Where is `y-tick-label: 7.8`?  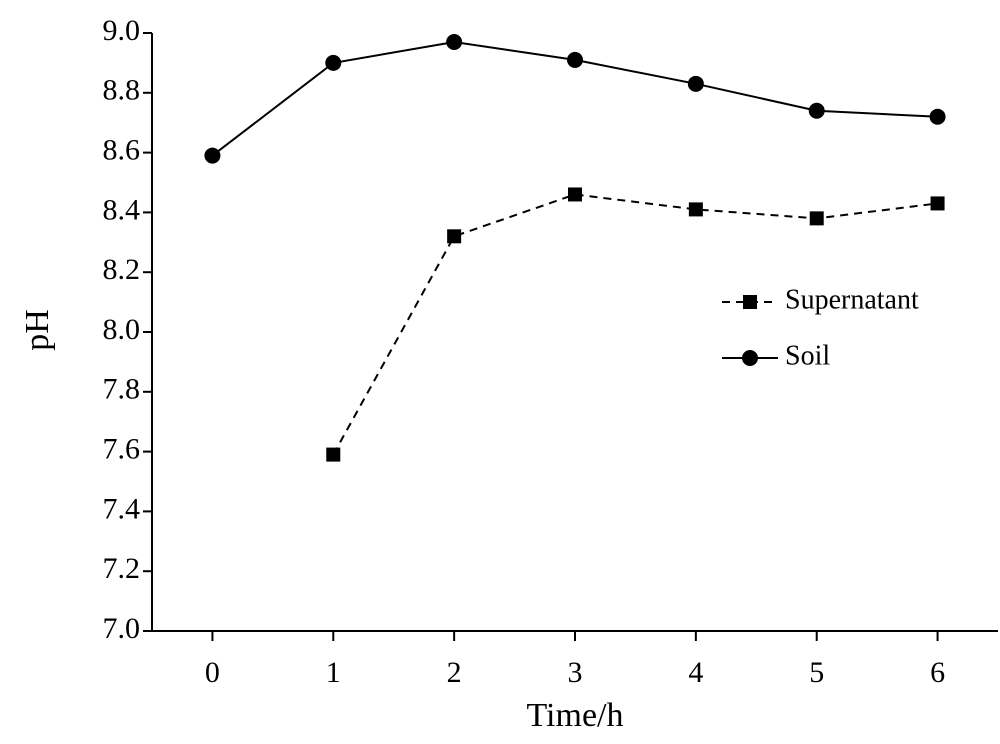 y-tick-label: 7.8 is located at coordinates (122, 389).